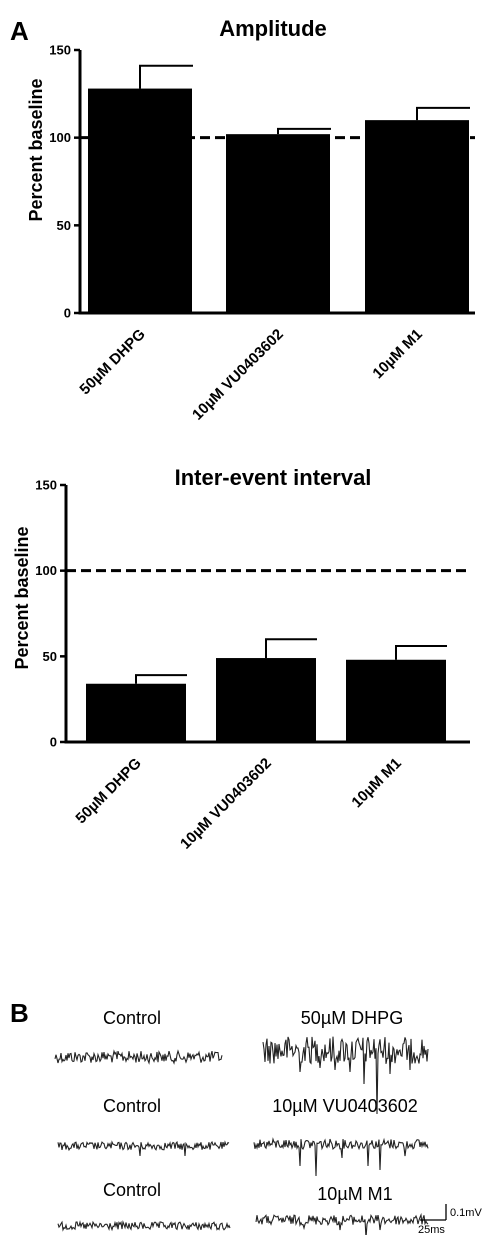 This screenshot has height=1235, width=495. What do you see at coordinates (352, 1018) in the screenshot?
I see `trace-label-drug: 50µM DHPG` at bounding box center [352, 1018].